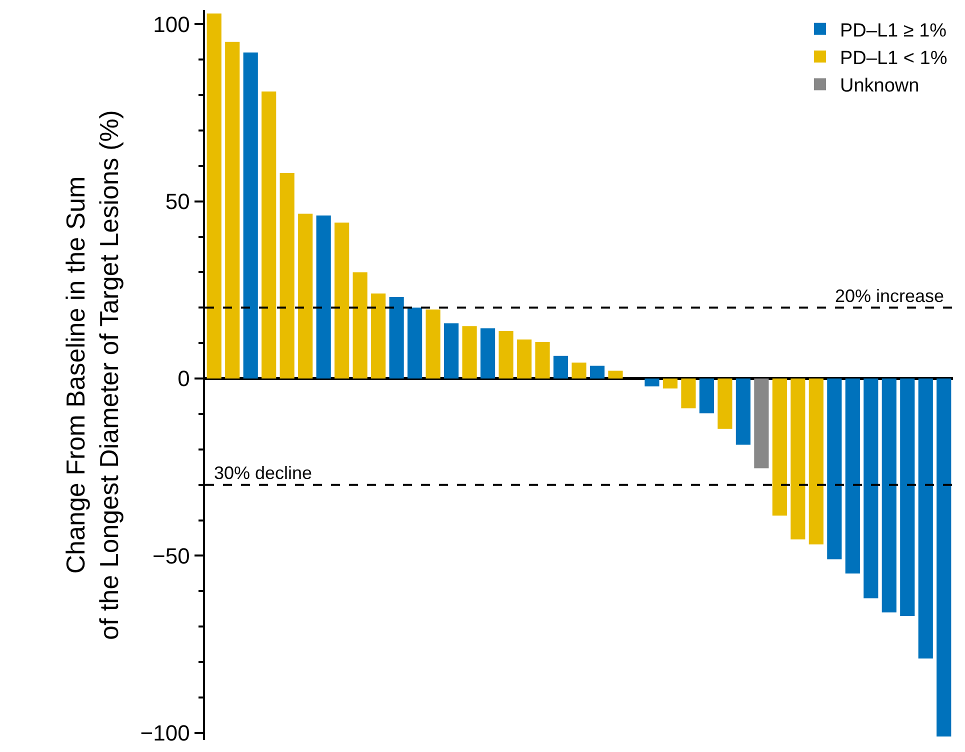 Image resolution: width=965 pixels, height=752 pixels. Describe the element at coordinates (171, 24) in the screenshot. I see `y-tick-label: 100` at that location.